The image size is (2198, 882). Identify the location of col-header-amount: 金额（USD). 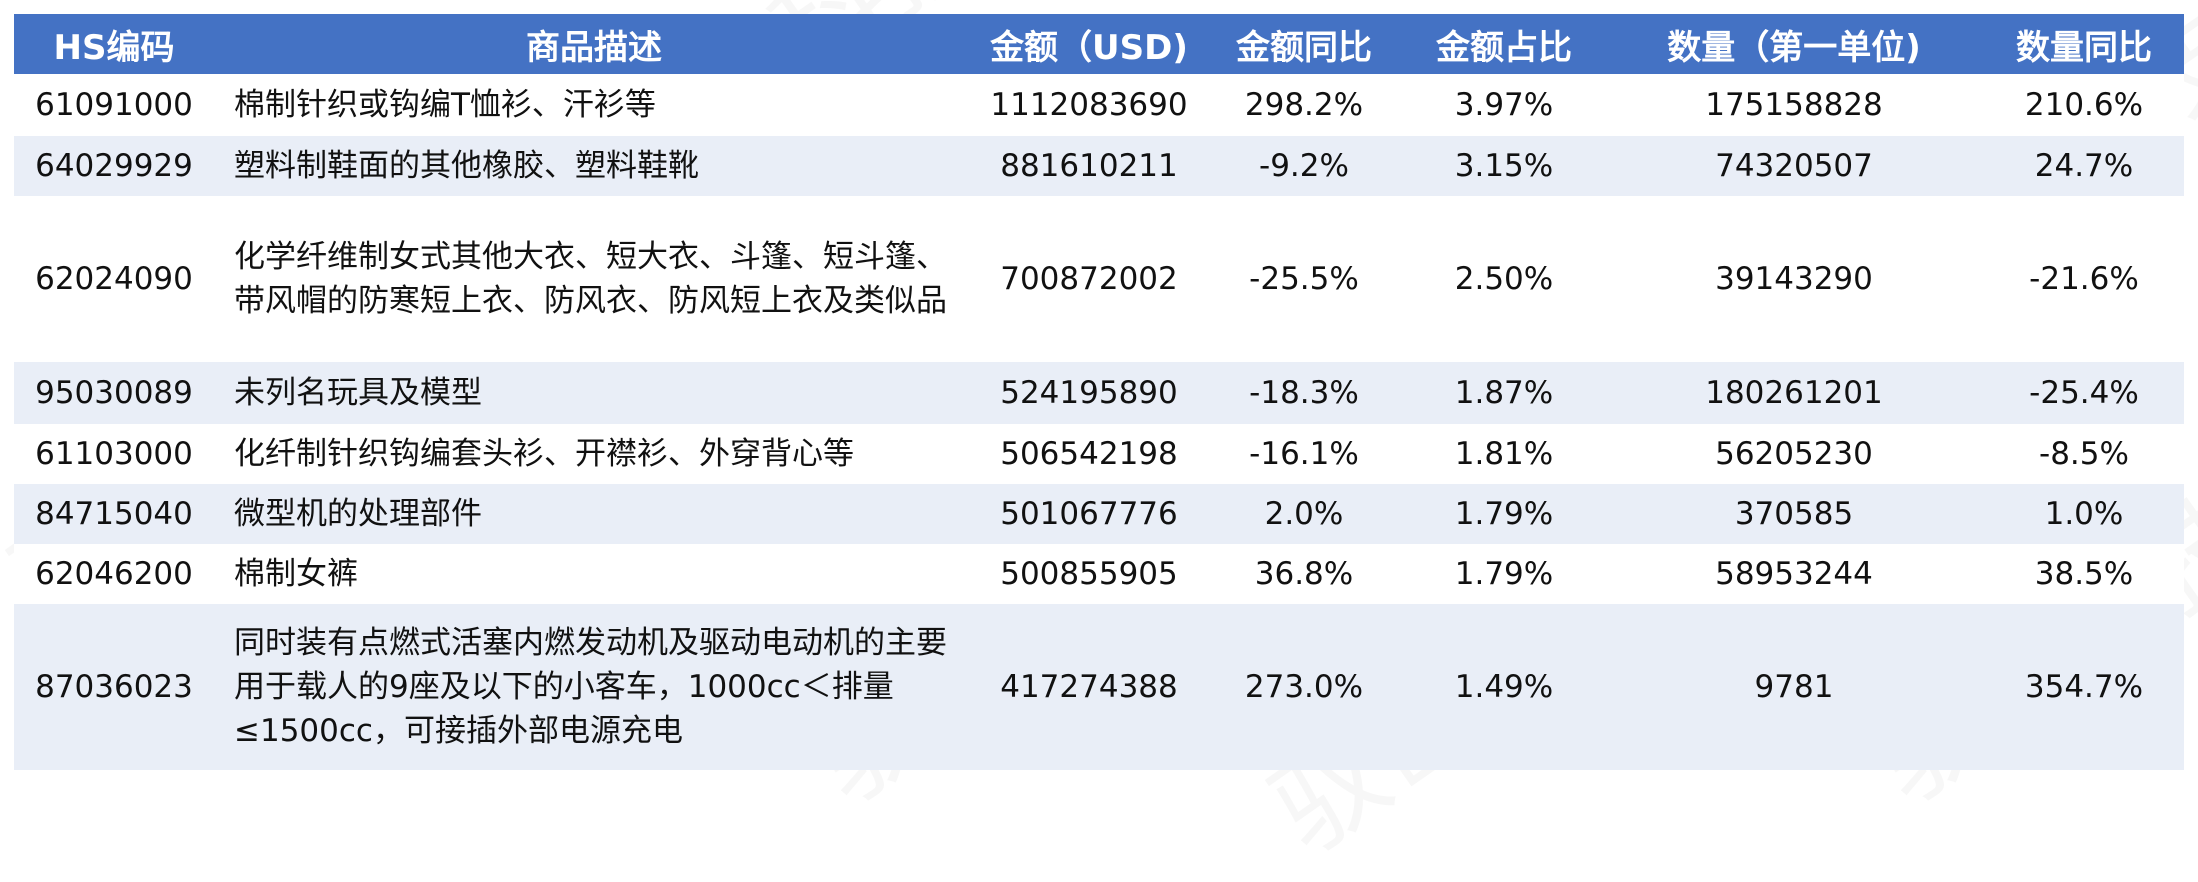
(1089, 47).